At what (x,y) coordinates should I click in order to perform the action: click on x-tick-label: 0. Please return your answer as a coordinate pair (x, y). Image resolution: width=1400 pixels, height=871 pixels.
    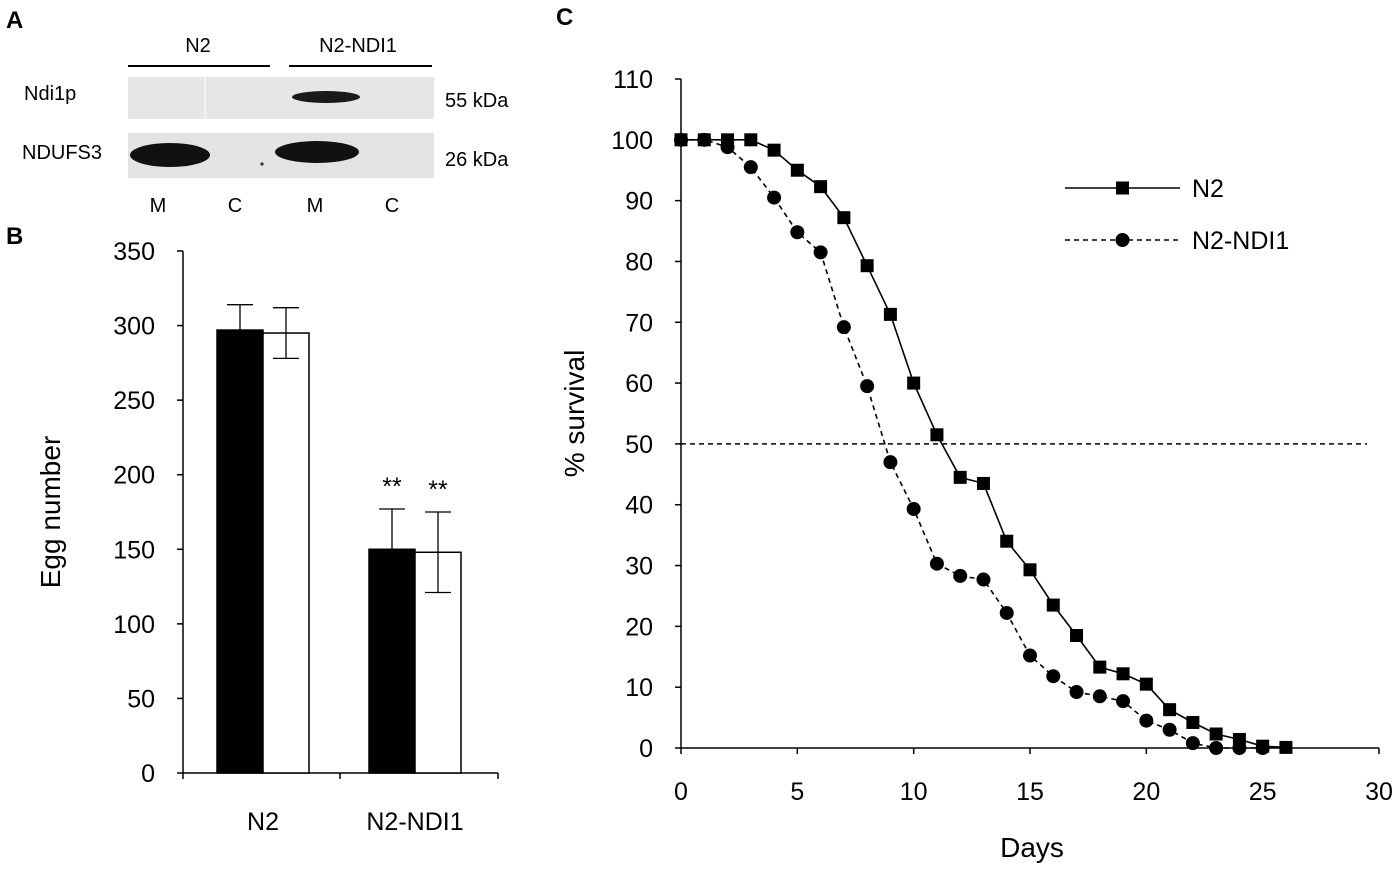
    Looking at the image, I should click on (681, 792).